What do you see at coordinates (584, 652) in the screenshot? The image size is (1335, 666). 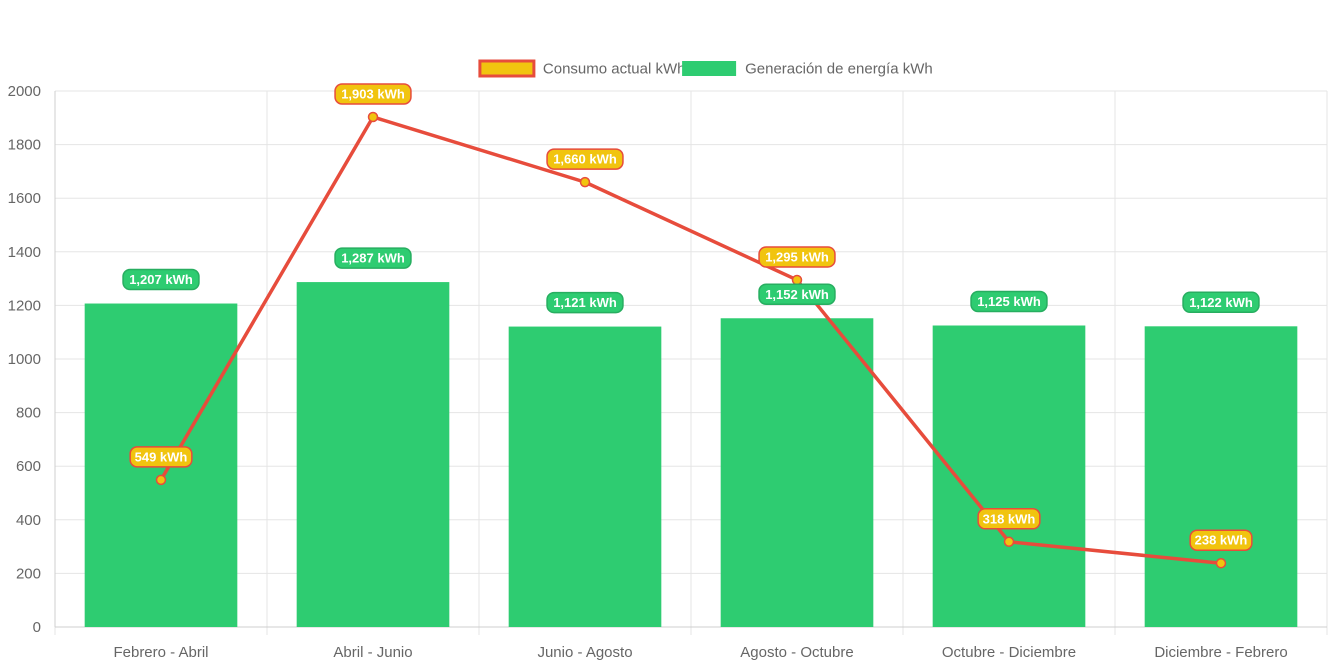 I see `x-tick-label: Junio - Agosto` at bounding box center [584, 652].